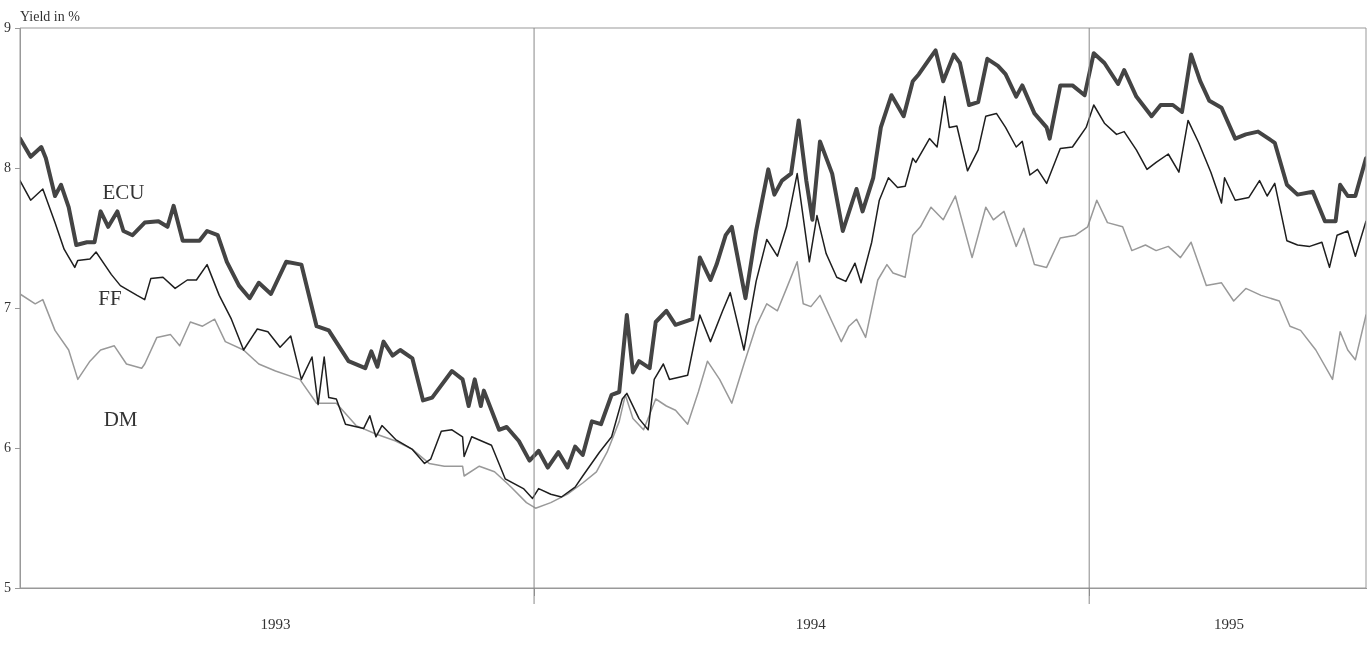  Describe the element at coordinates (110, 297) in the screenshot. I see `series-label: FF` at that location.